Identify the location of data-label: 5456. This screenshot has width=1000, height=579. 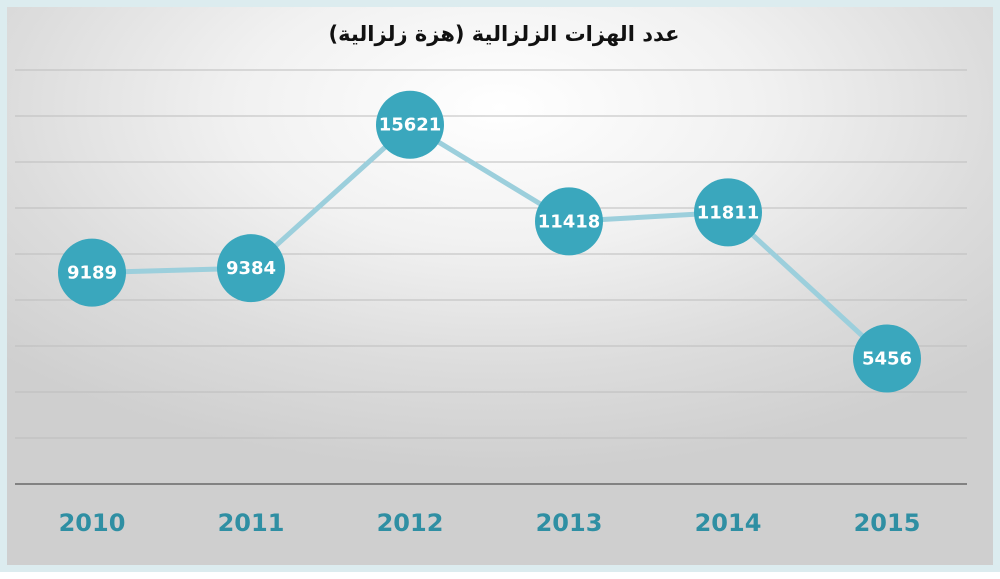
(887, 359).